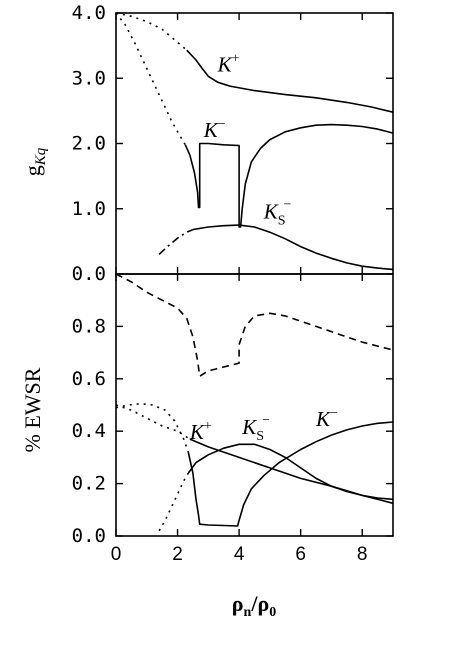  Describe the element at coordinates (255, 428) in the screenshot. I see `bottom-curve-label-1: KS−` at that location.